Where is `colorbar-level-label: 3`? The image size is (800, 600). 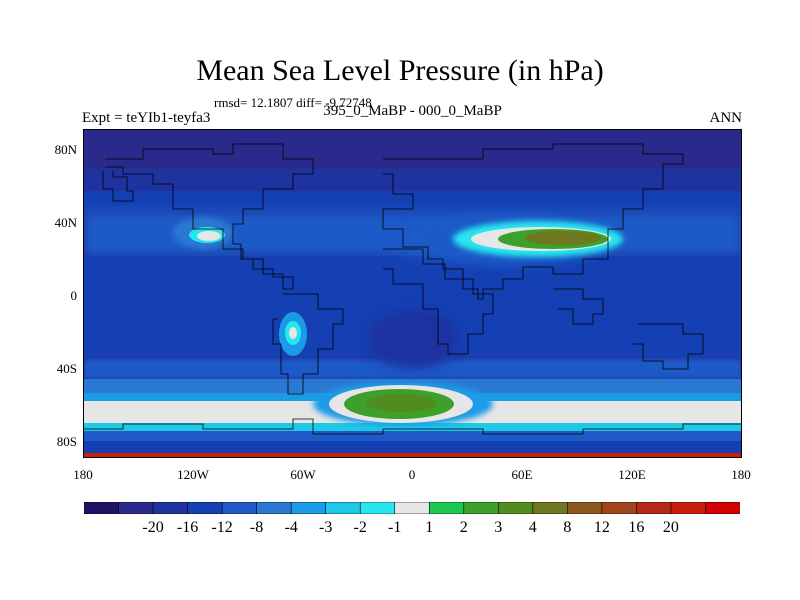
colorbar-level-label: 3 is located at coordinates (498, 527).